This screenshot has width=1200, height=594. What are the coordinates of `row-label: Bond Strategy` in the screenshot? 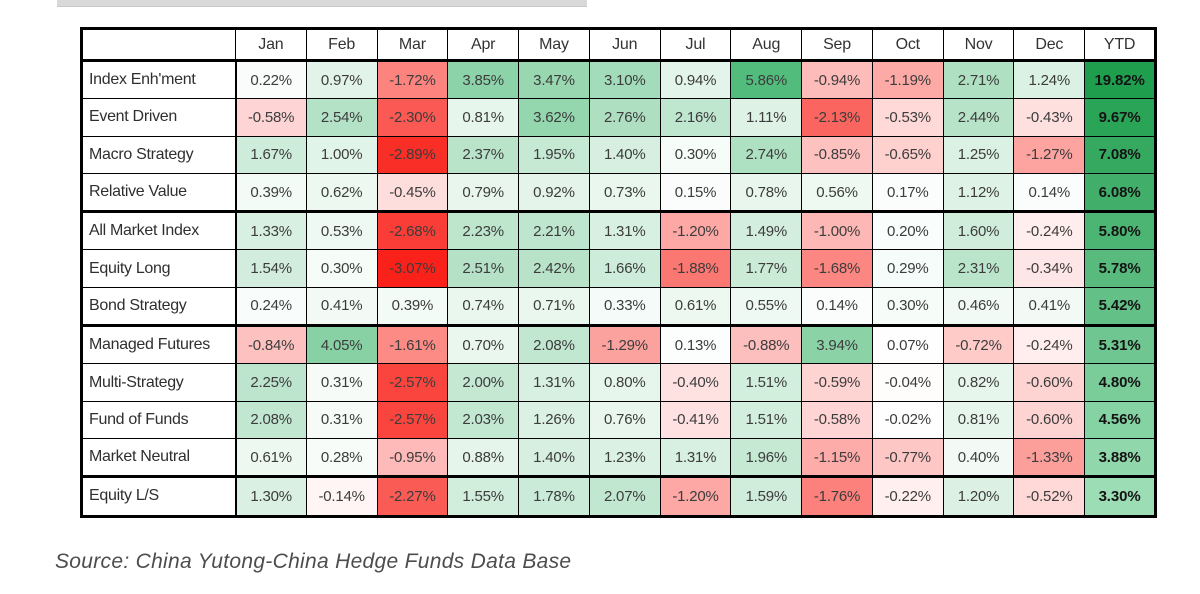 It's located at (159, 307).